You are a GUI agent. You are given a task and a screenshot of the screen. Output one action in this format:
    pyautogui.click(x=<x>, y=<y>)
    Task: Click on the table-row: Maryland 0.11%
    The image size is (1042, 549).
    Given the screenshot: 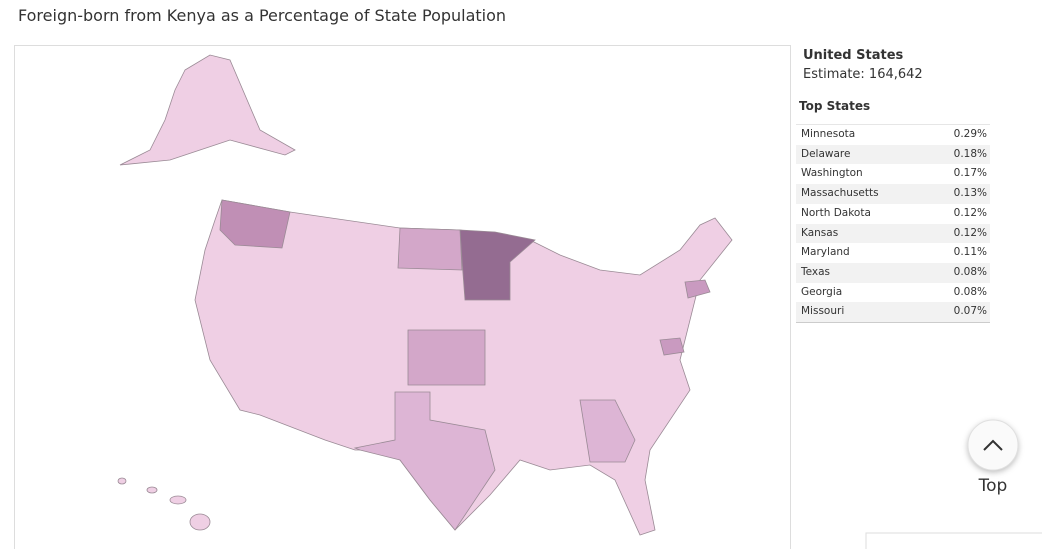 What is the action you would take?
    pyautogui.click(x=893, y=253)
    